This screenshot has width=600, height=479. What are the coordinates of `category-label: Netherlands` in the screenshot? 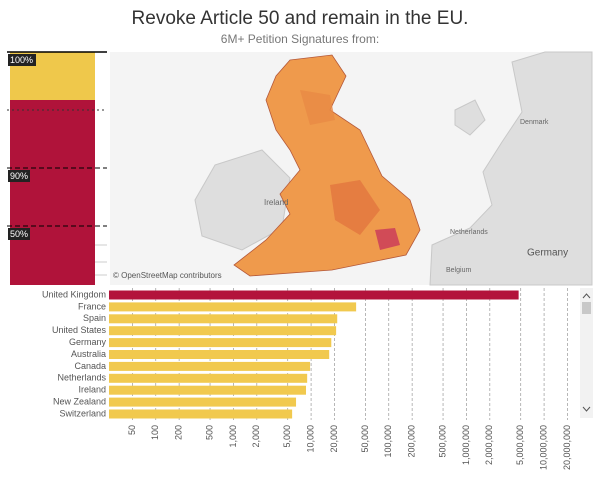 It's located at (81, 378).